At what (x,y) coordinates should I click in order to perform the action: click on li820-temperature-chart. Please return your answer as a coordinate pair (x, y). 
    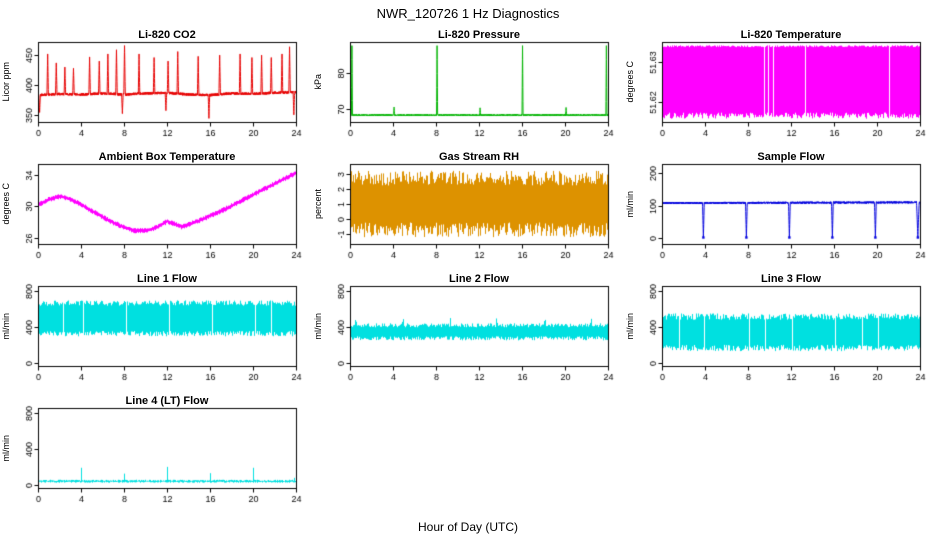
    Looking at the image, I should click on (780, 87).